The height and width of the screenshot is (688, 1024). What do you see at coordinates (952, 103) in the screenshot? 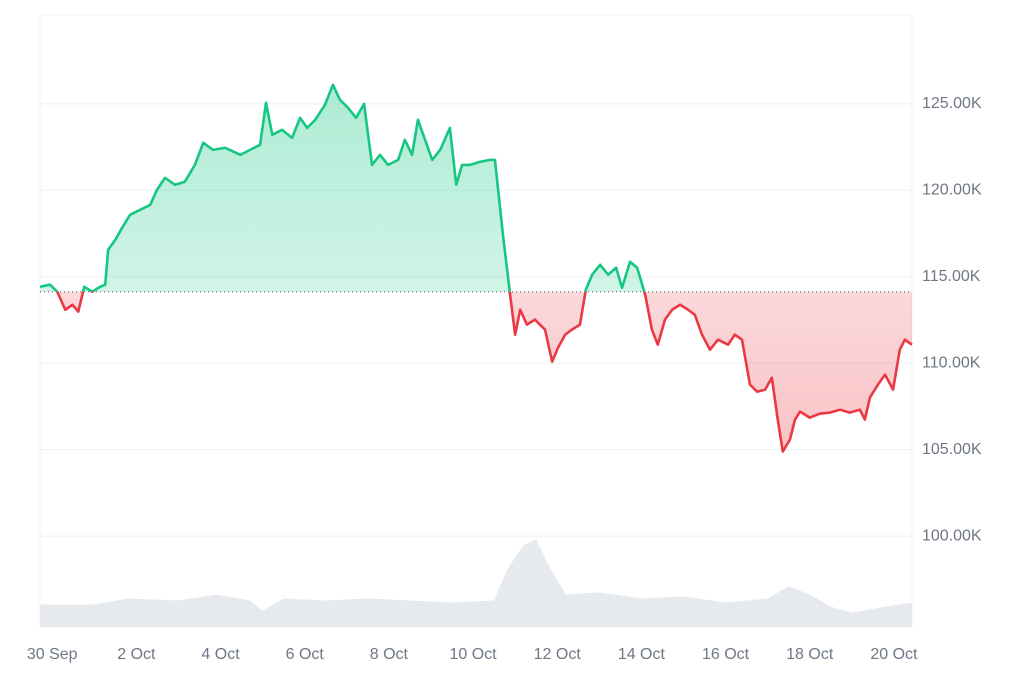
I see `y-tick-label: 125.00K` at bounding box center [952, 103].